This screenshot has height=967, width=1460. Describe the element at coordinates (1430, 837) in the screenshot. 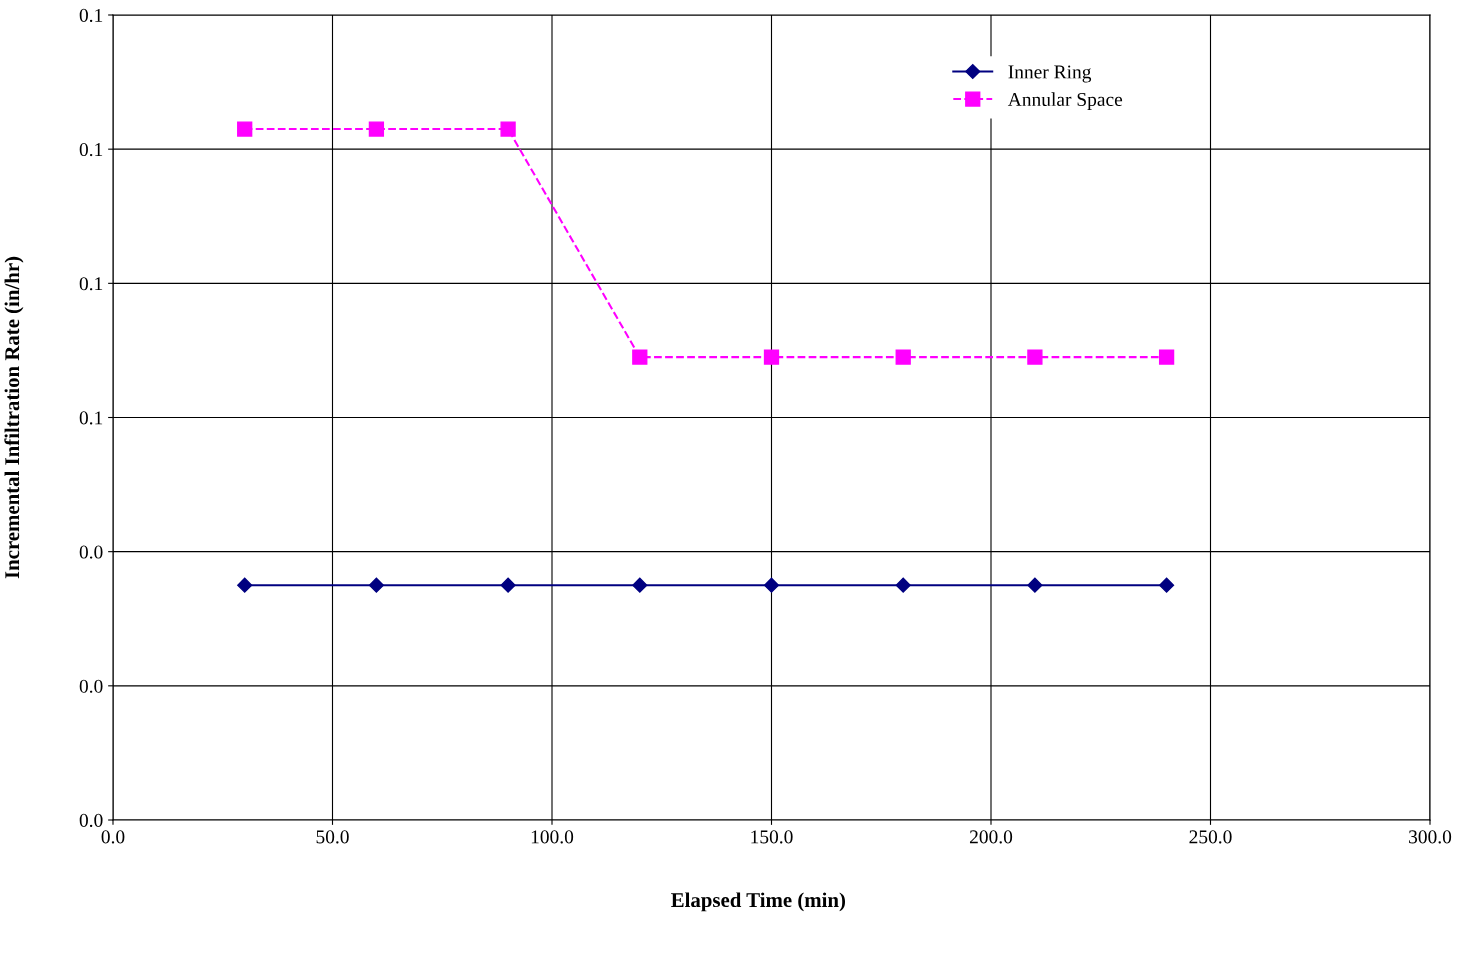

I see `x-tick-label: 300.0` at that location.